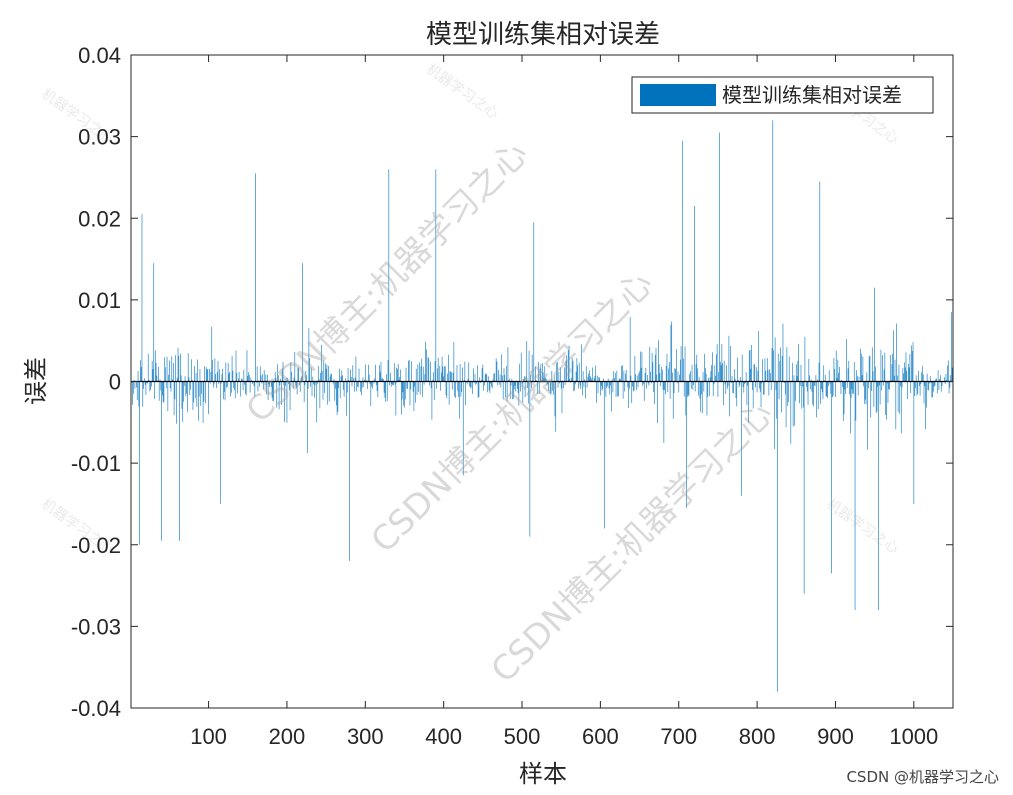 The height and width of the screenshot is (795, 1013). Describe the element at coordinates (913, 736) in the screenshot. I see `x-tick-label: 1000` at that location.